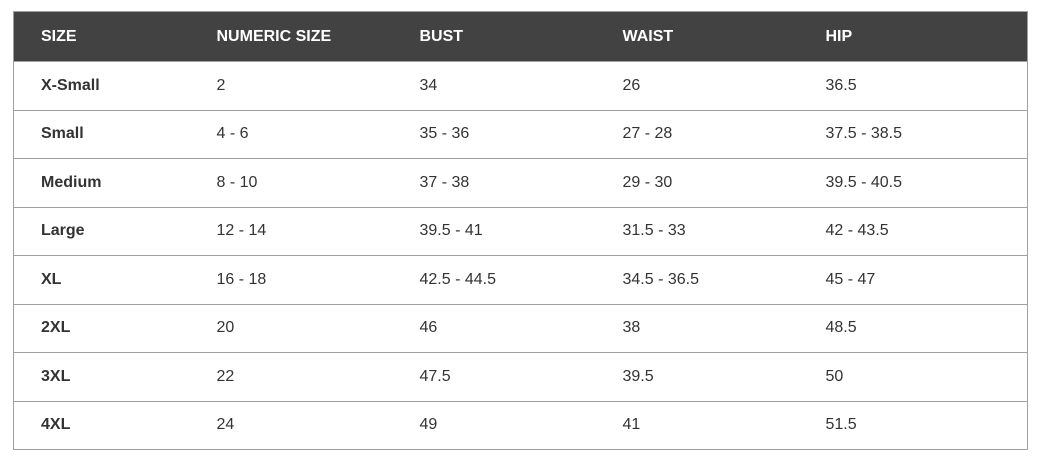  What do you see at coordinates (494, 85) in the screenshot?
I see `table-cell: 34` at bounding box center [494, 85].